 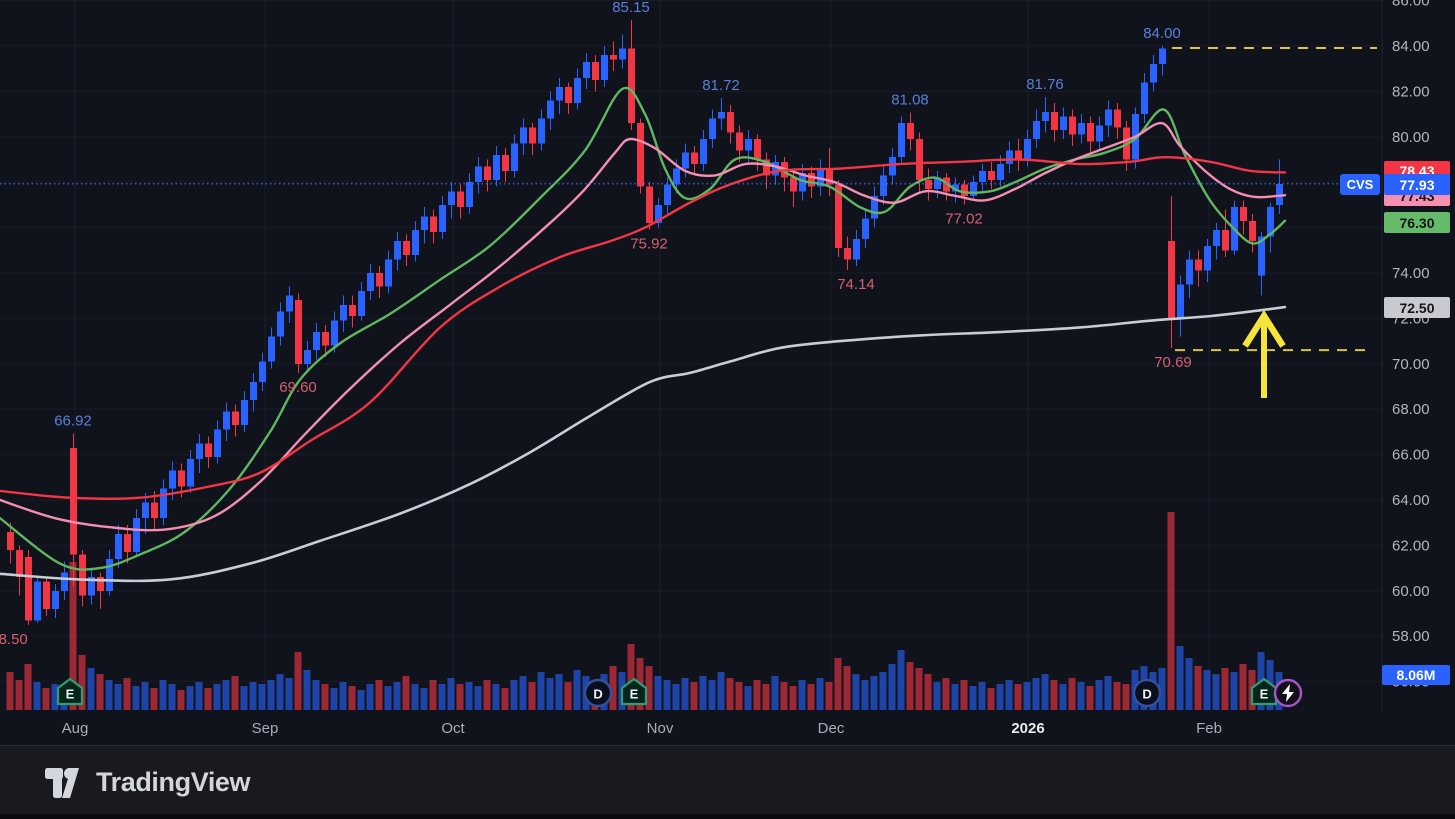 What do you see at coordinates (1411, 455) in the screenshot?
I see `price-axis-tick: 66.00` at bounding box center [1411, 455].